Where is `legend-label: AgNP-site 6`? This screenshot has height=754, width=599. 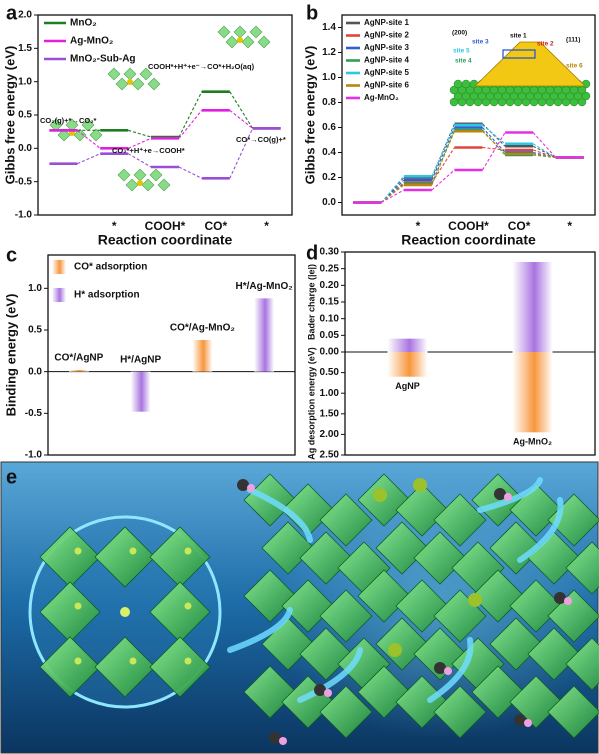 legend-label: AgNP-site 6 is located at coordinates (386, 85).